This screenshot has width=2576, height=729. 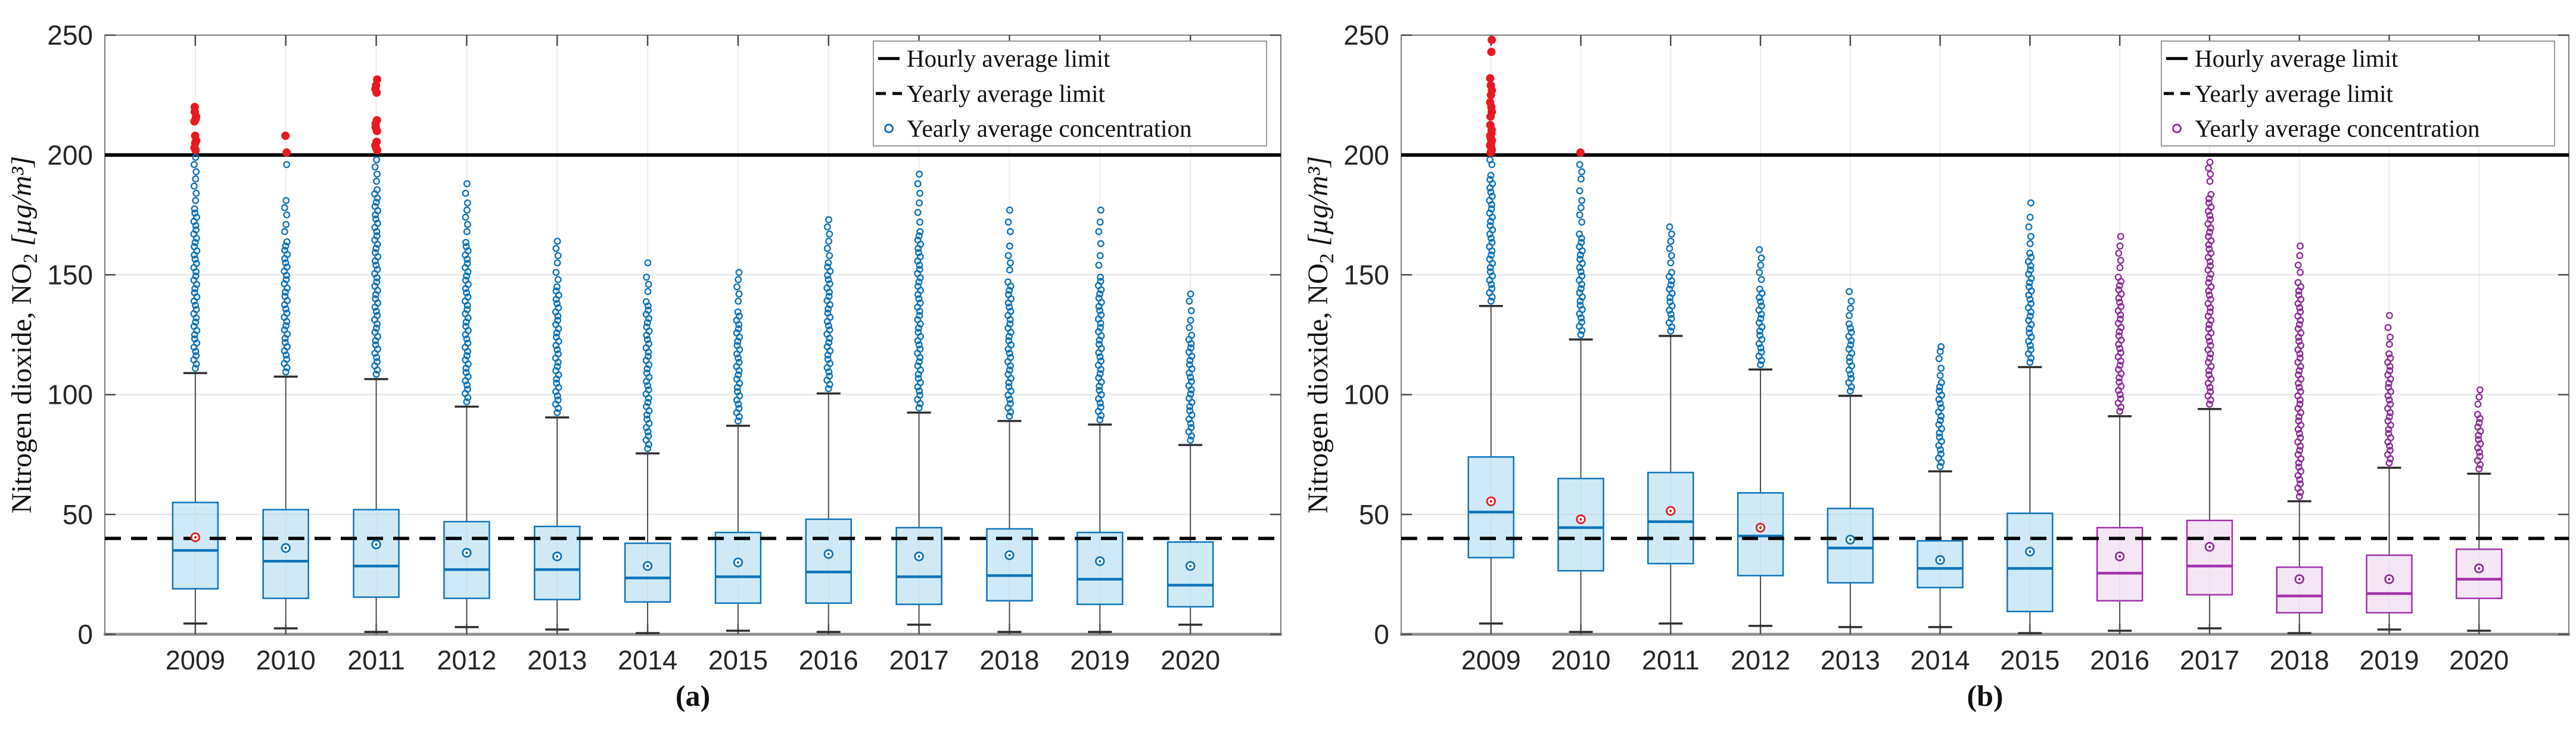 What do you see at coordinates (285, 502) in the screenshot?
I see `whisker-2010` at bounding box center [285, 502].